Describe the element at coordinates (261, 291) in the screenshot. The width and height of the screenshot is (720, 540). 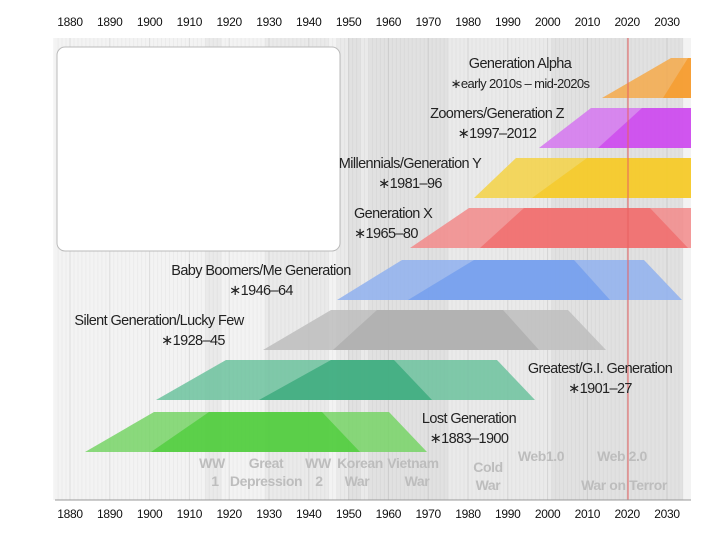
I see `dates-boomers: ∗1946–64` at that location.